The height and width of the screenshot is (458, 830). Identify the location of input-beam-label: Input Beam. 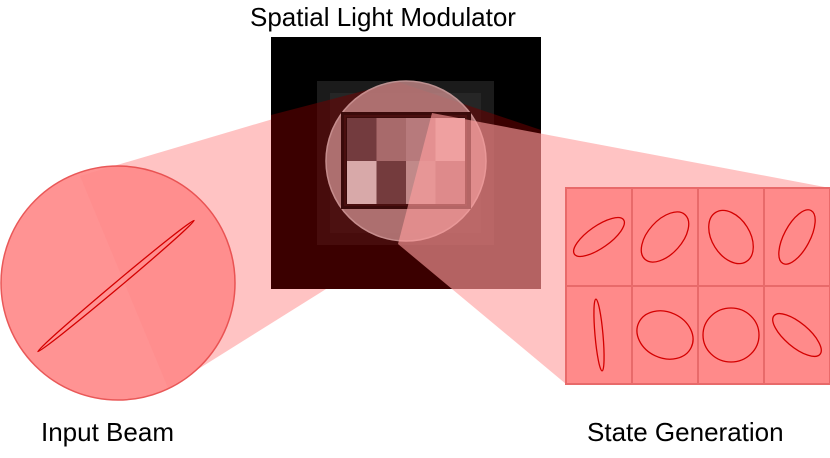
(107, 432).